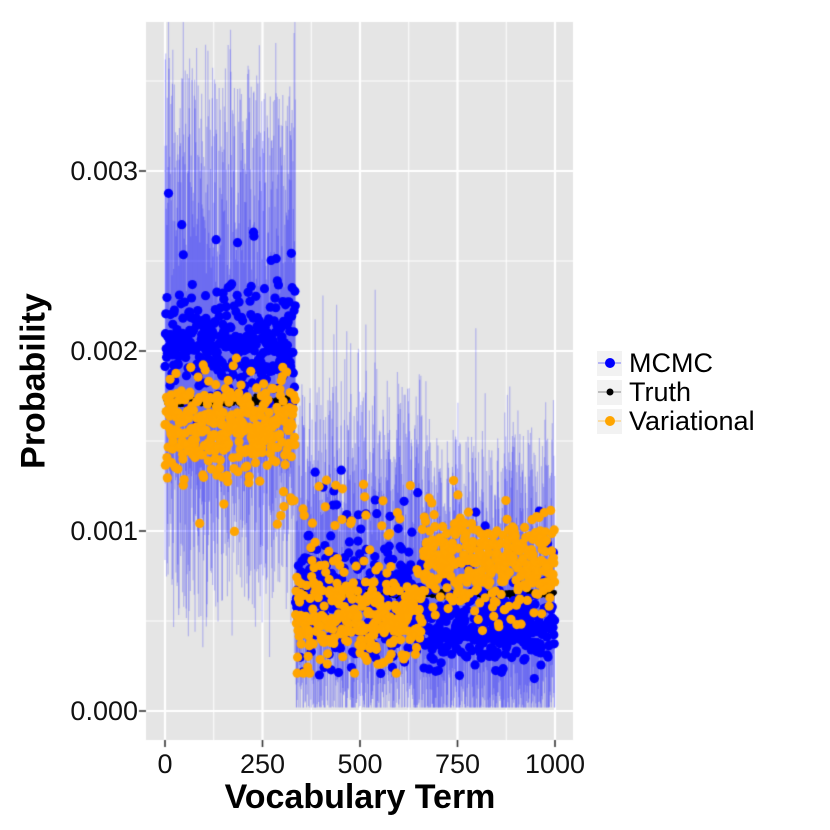  I want to click on legend-item-truth: Truth, so click(676, 392).